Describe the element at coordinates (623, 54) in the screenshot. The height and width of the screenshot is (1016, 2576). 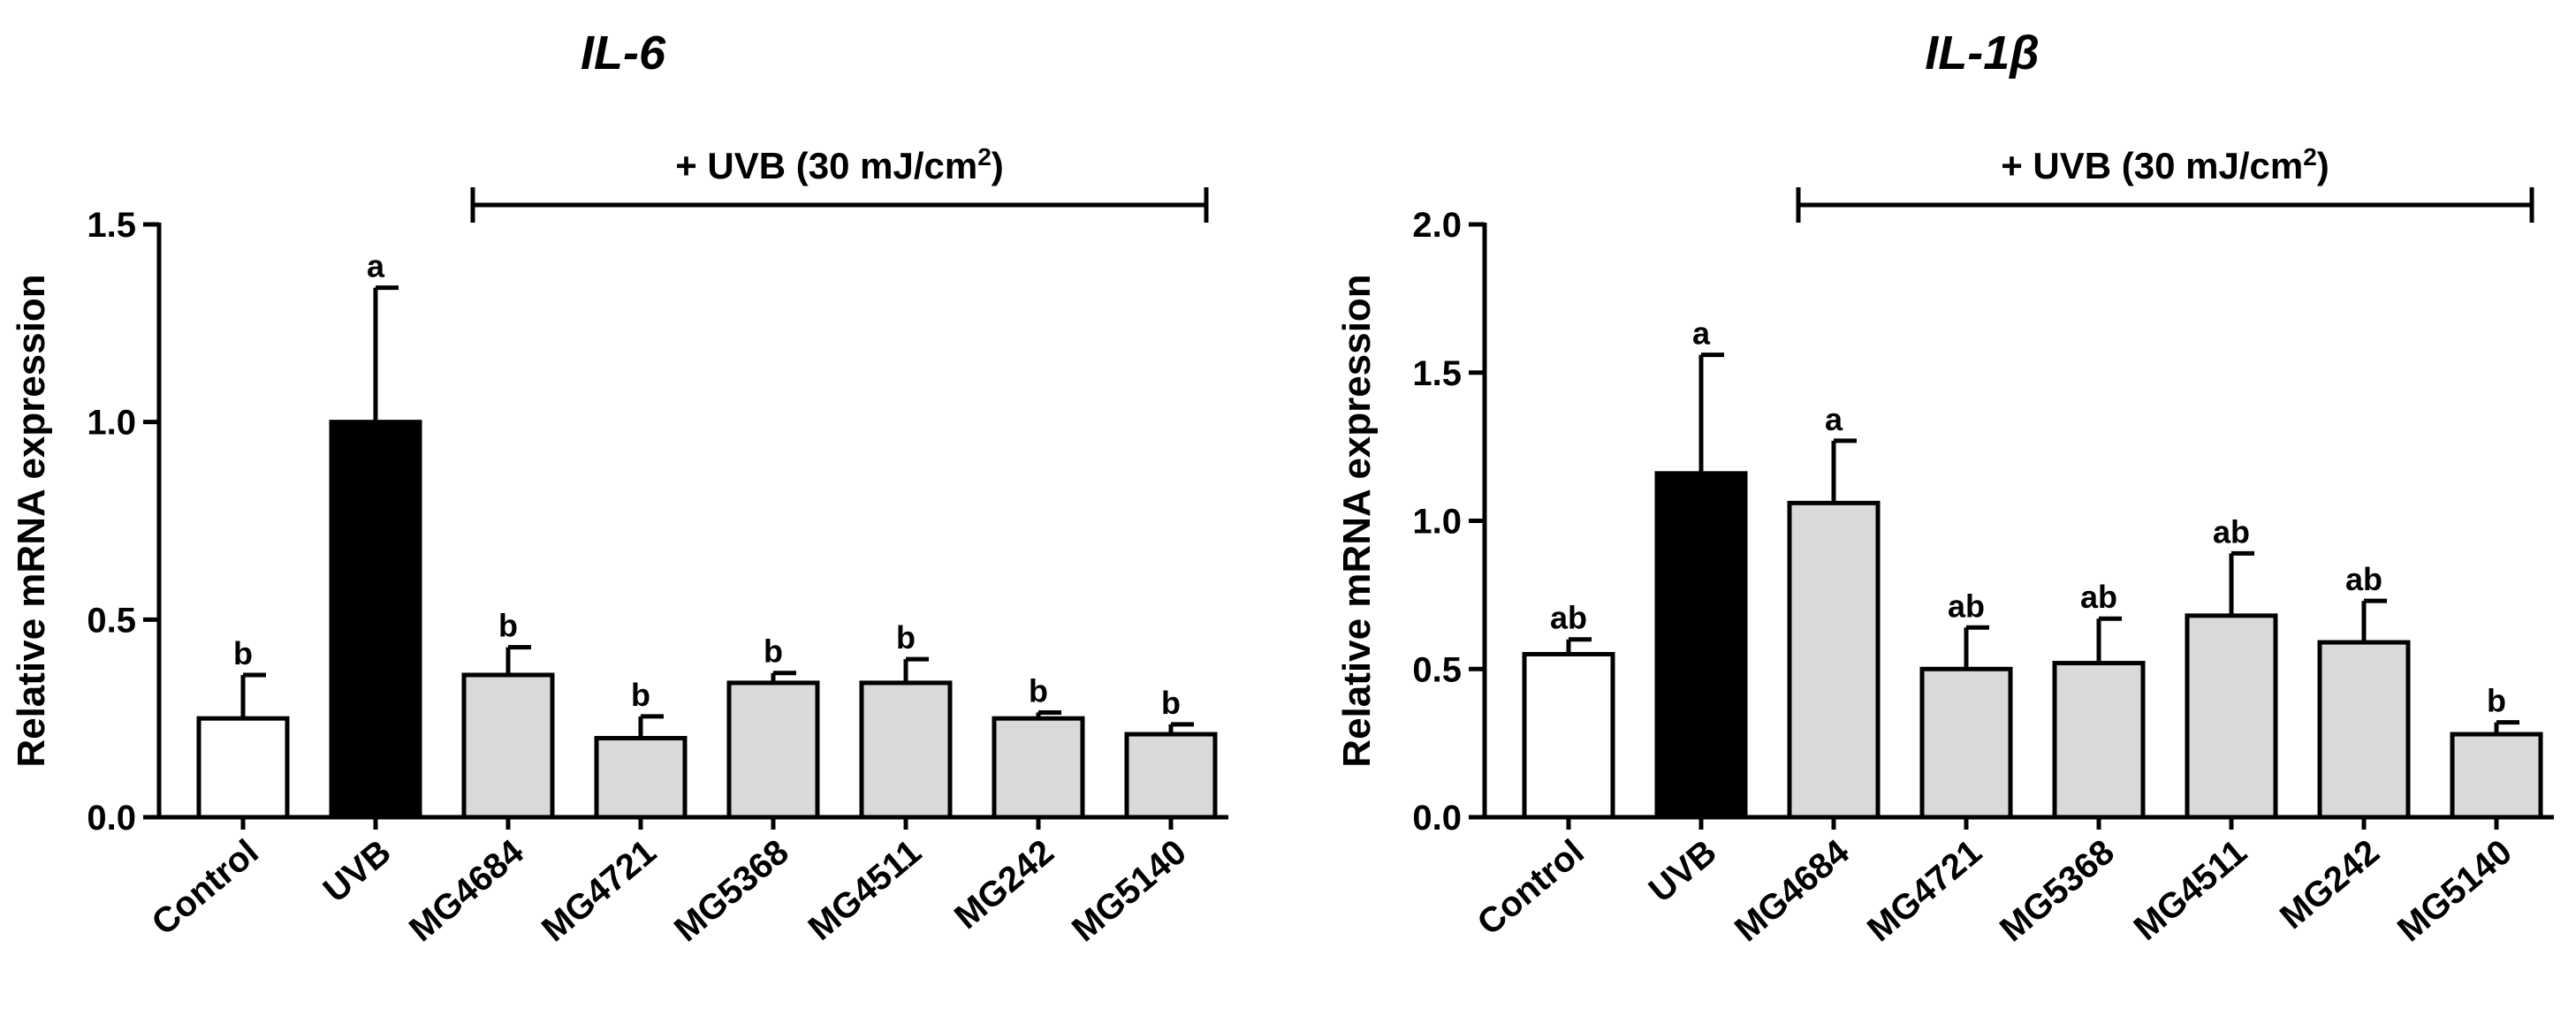
I see `chart-title: IL-6` at that location.